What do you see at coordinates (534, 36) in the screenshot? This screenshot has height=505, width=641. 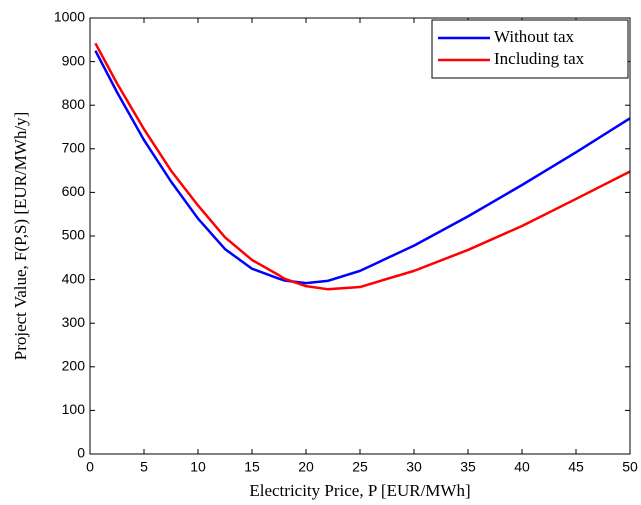 I see `legend-label: Without tax` at bounding box center [534, 36].